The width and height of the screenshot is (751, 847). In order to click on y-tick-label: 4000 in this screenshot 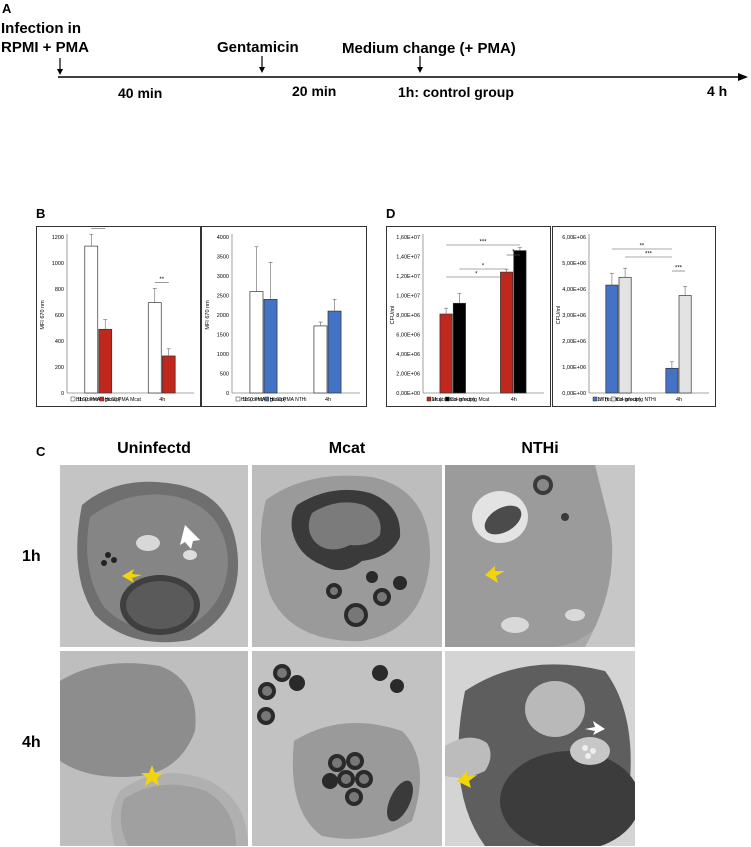, I will do `click(223, 238)`.